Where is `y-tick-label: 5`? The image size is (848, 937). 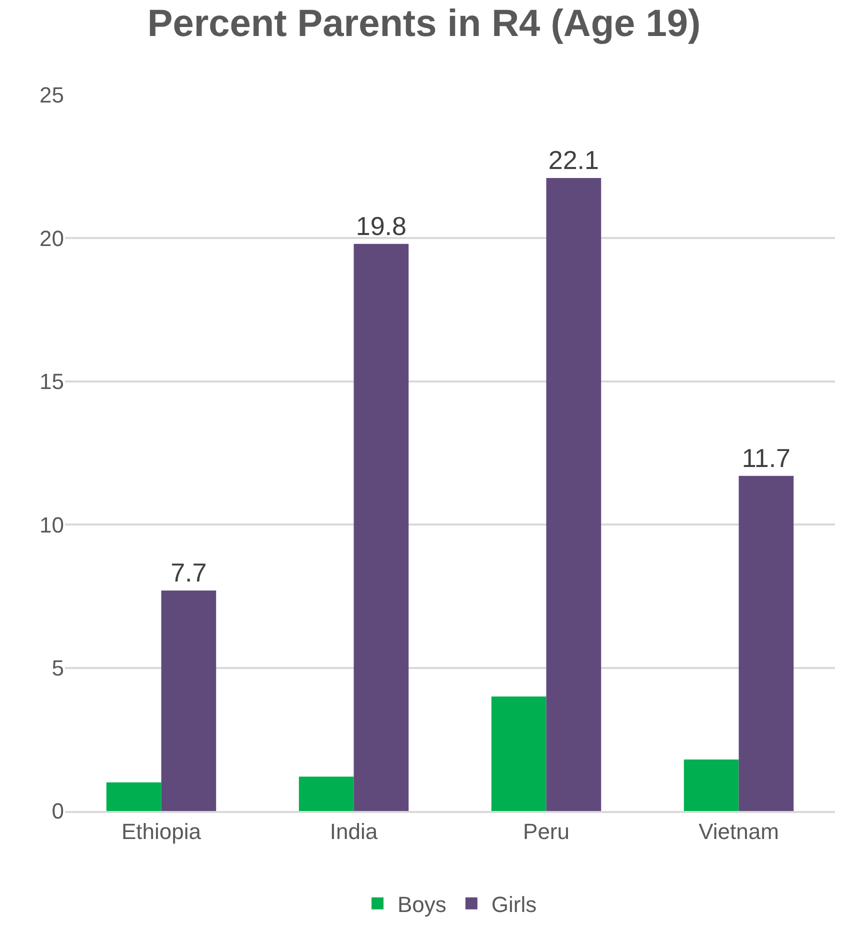 y-tick-label: 5 is located at coordinates (58, 668).